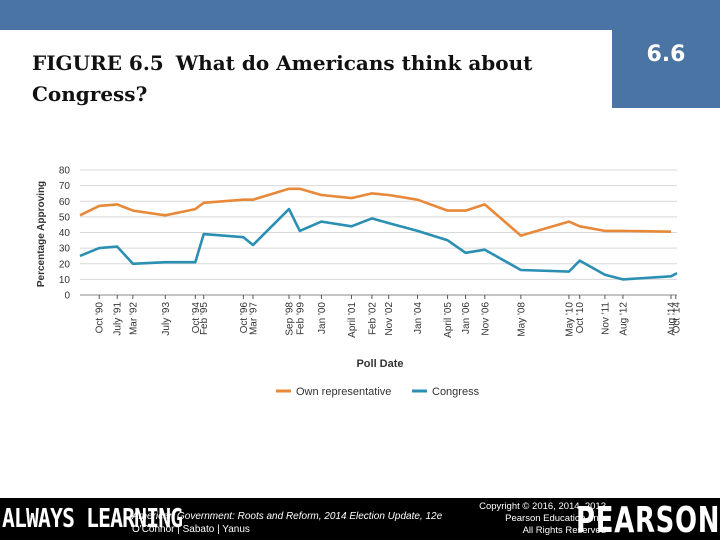  What do you see at coordinates (555, 518) in the screenshot?
I see `copyright-line-2: Pearson Education, Inc.` at bounding box center [555, 518].